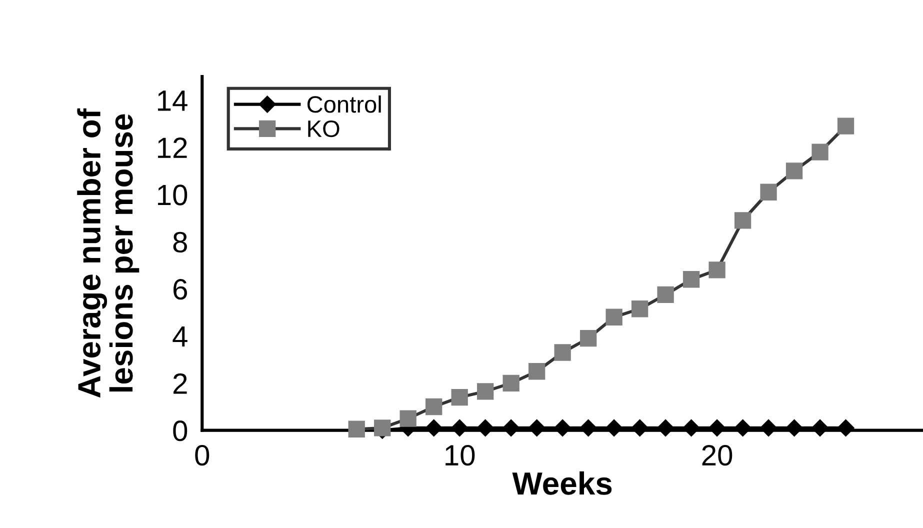  Describe the element at coordinates (460, 455) in the screenshot. I see `x-tick-label: 10` at that location.